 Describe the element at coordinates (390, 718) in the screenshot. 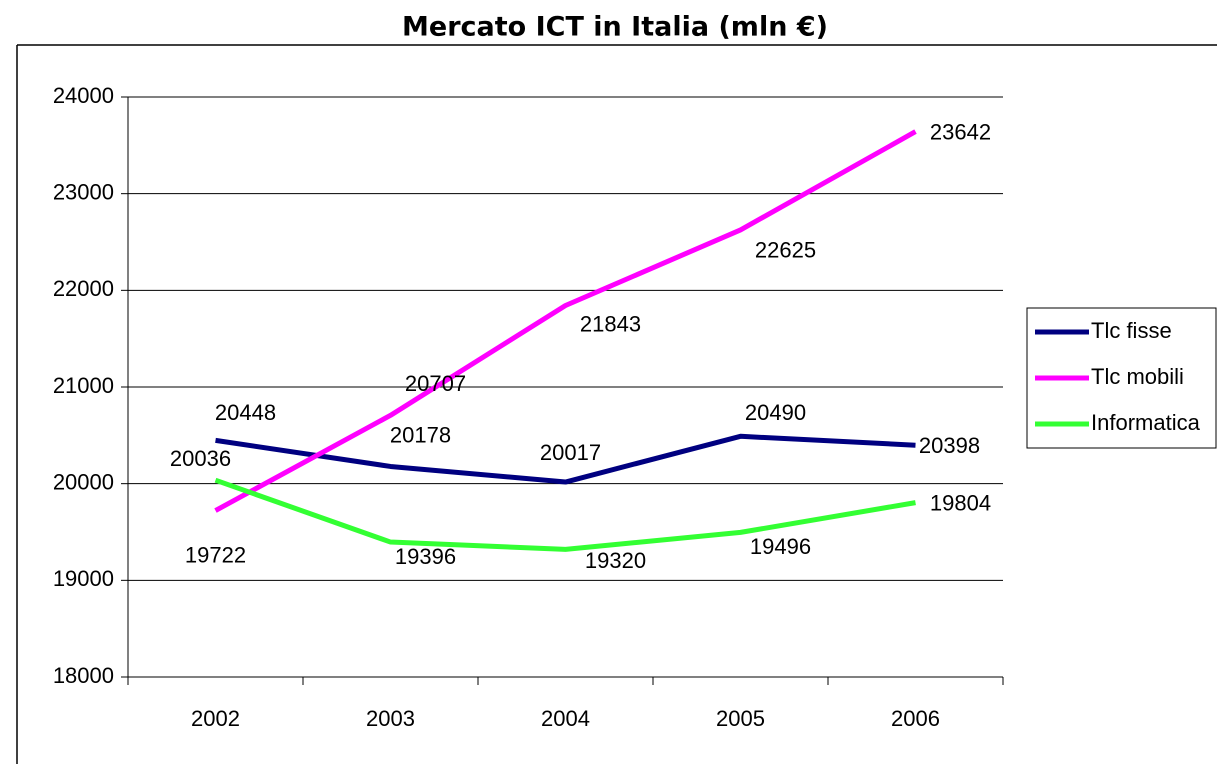

I see `x-tick-label: 2003` at that location.